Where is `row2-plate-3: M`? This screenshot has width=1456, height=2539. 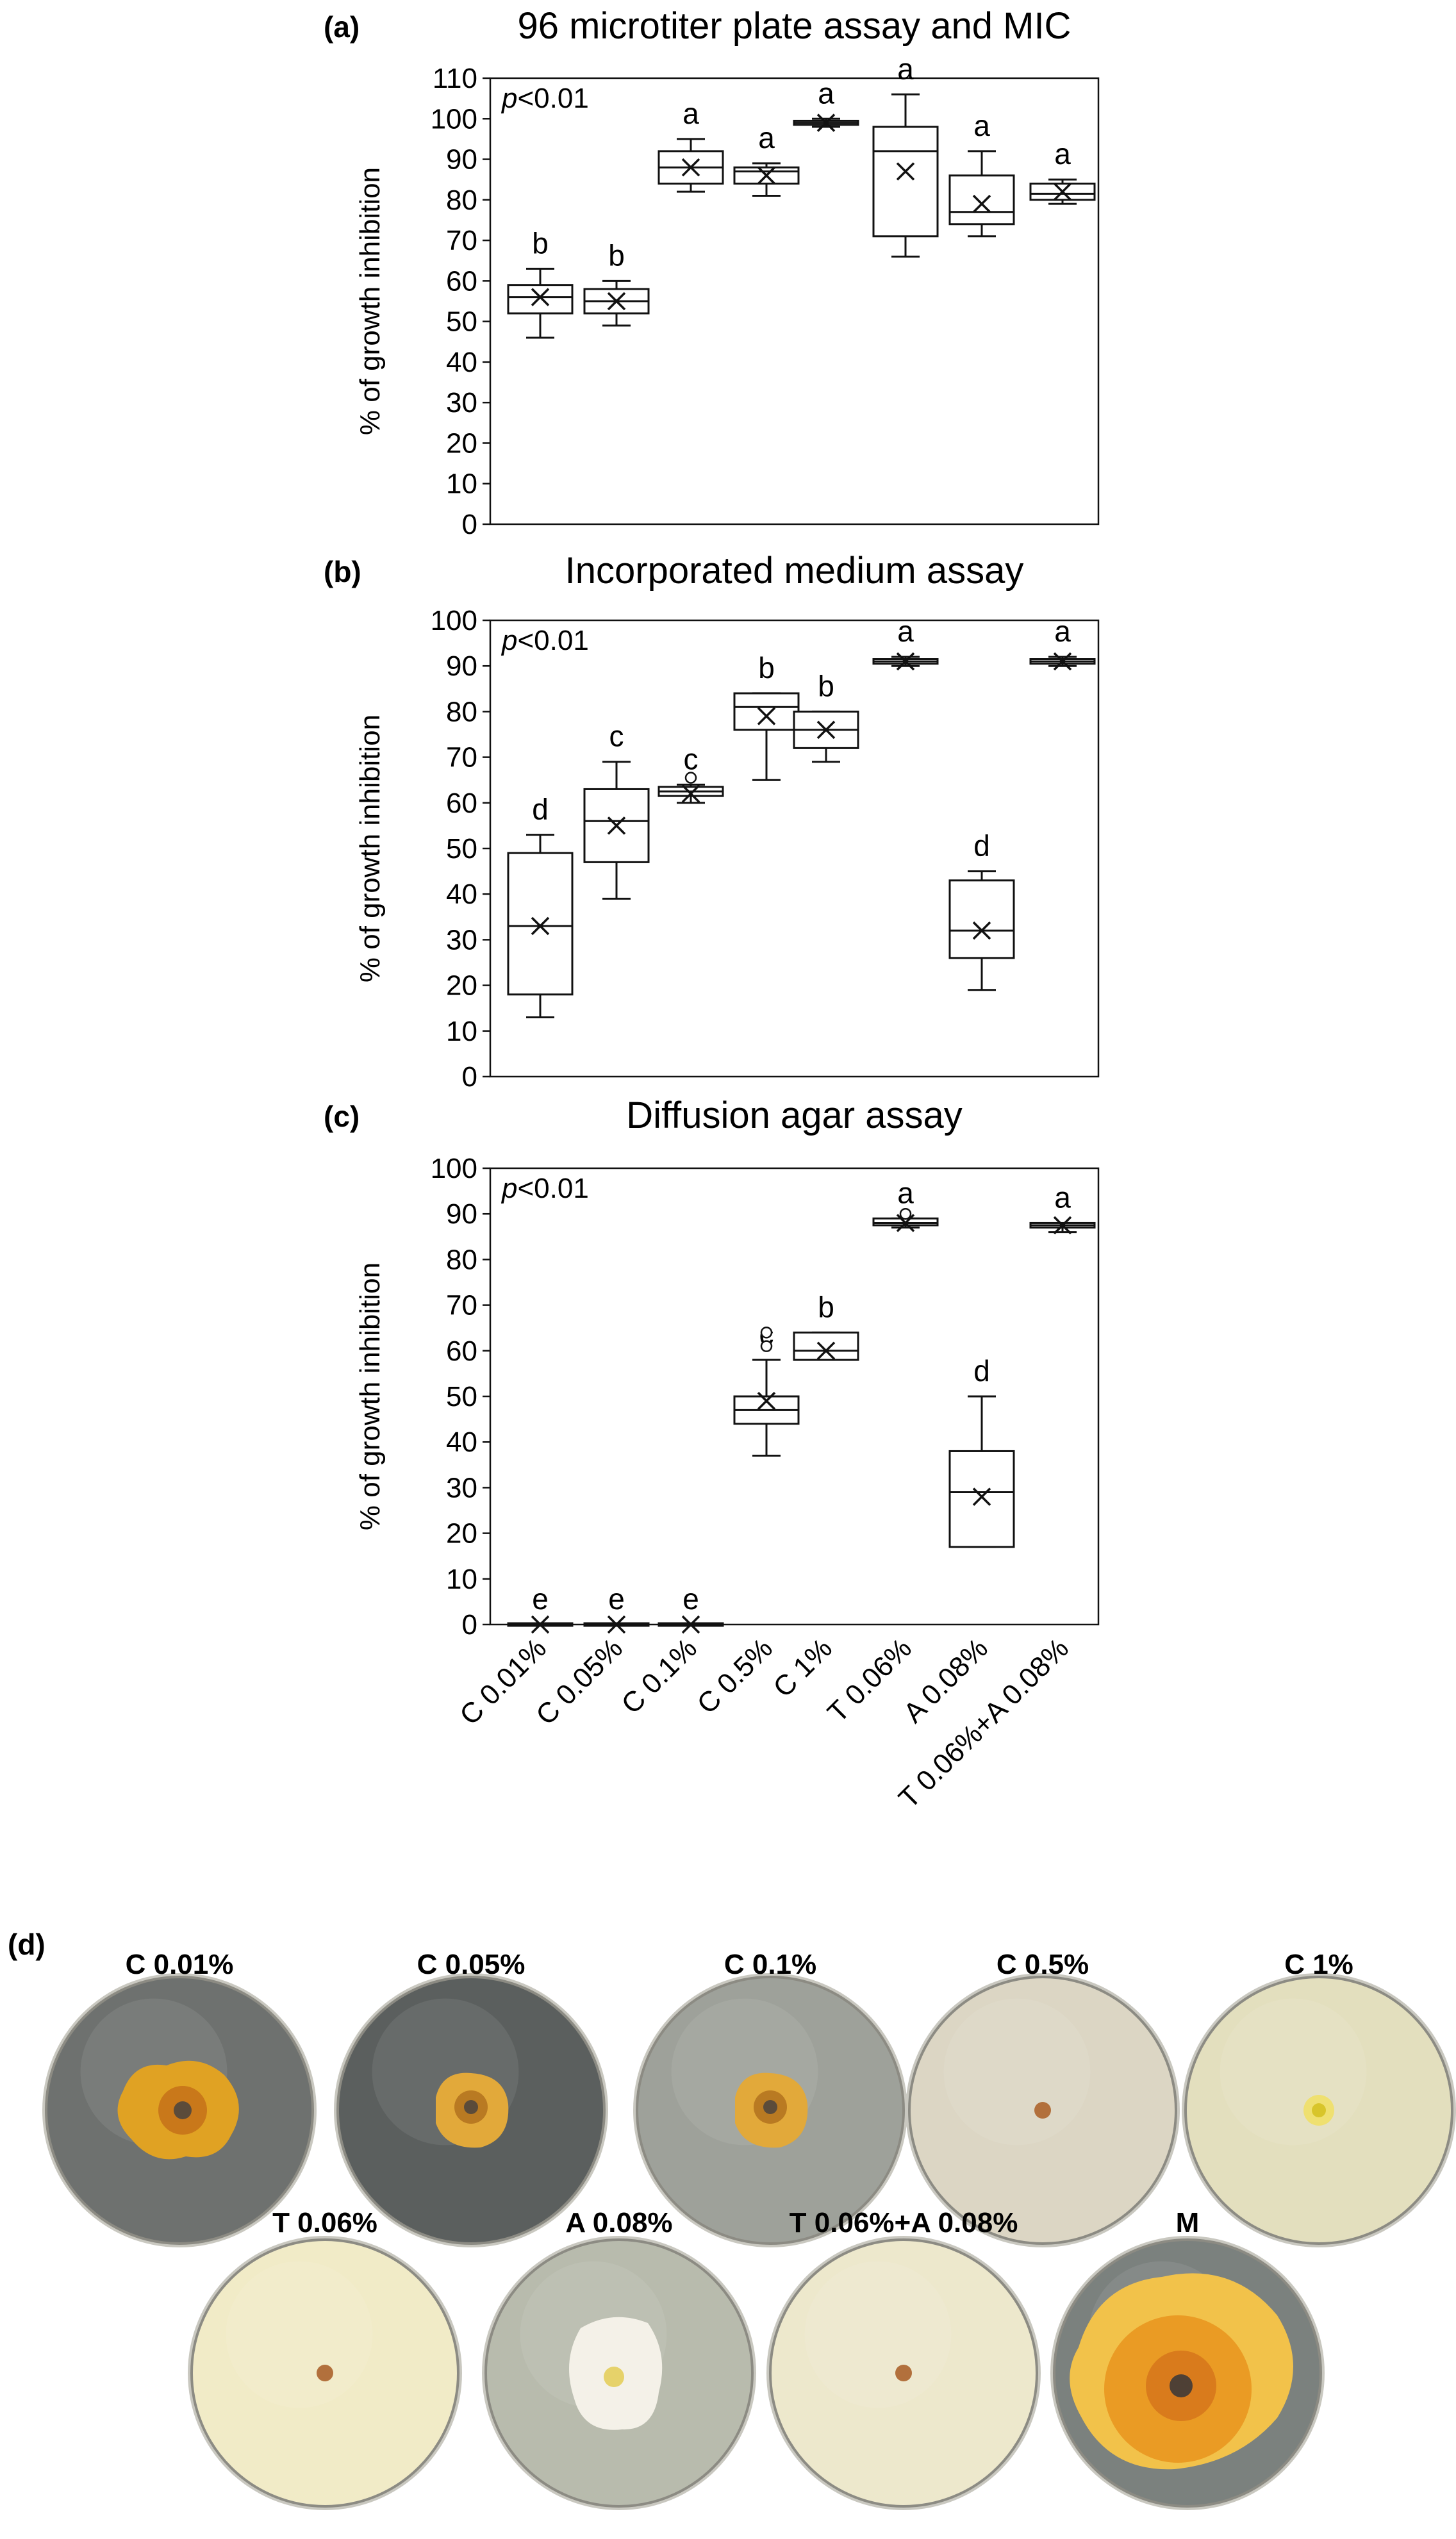 row2-plate-3: M is located at coordinates (1187, 2358).